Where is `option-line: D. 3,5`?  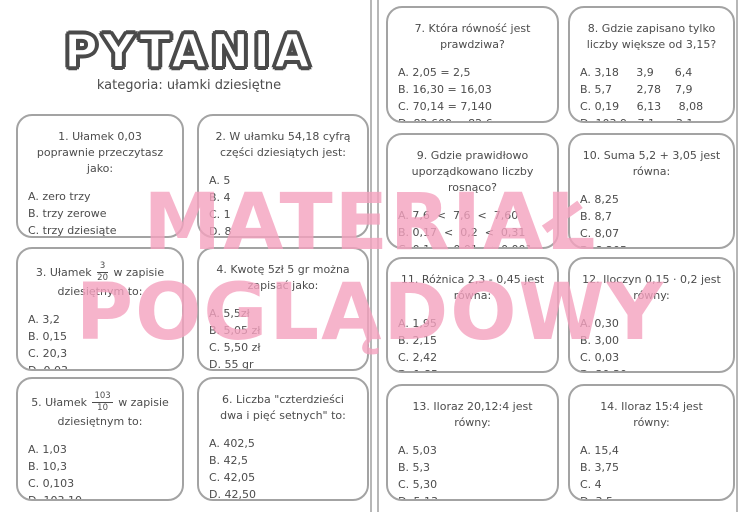
option-line: D. 3,5 is located at coordinates (651, 496).